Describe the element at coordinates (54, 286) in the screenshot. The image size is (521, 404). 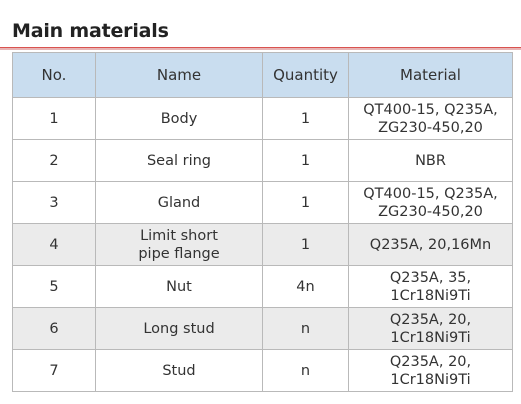
I see `table-cell: 5` at that location.